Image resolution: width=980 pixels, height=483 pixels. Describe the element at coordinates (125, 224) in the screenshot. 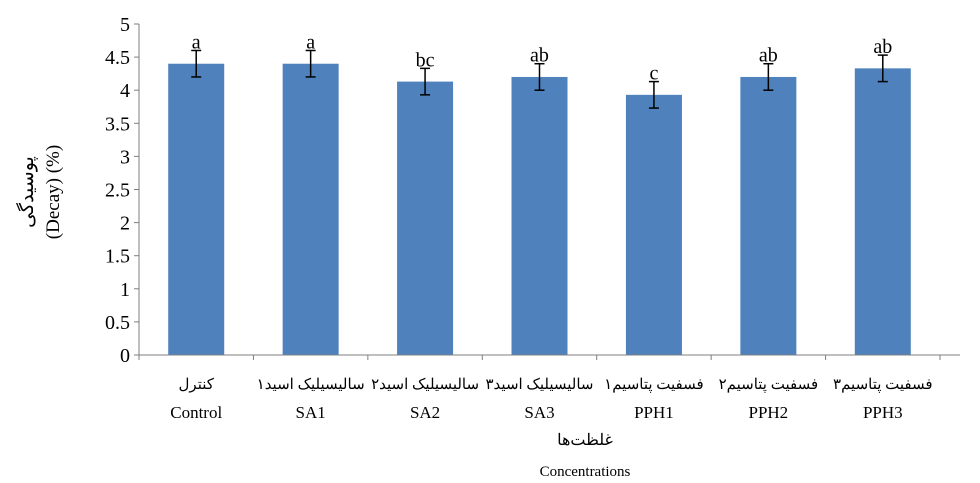

I see `y-tick-label: 2` at that location.